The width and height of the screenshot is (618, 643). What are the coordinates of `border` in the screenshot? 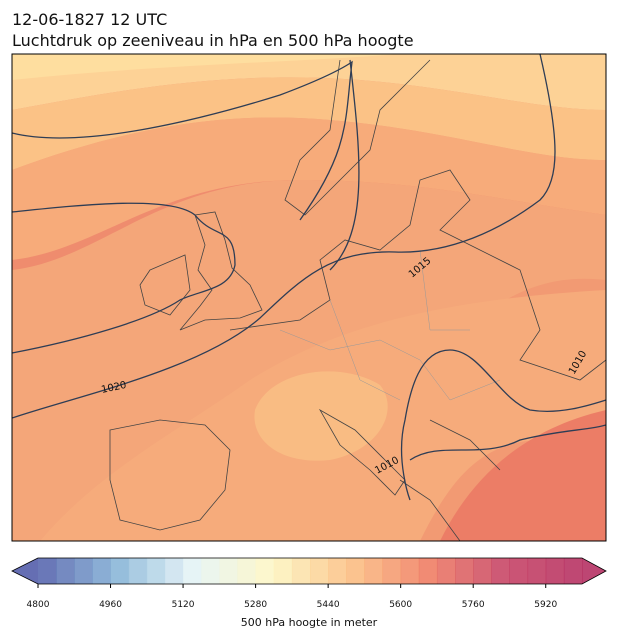 It's located at (390, 325).